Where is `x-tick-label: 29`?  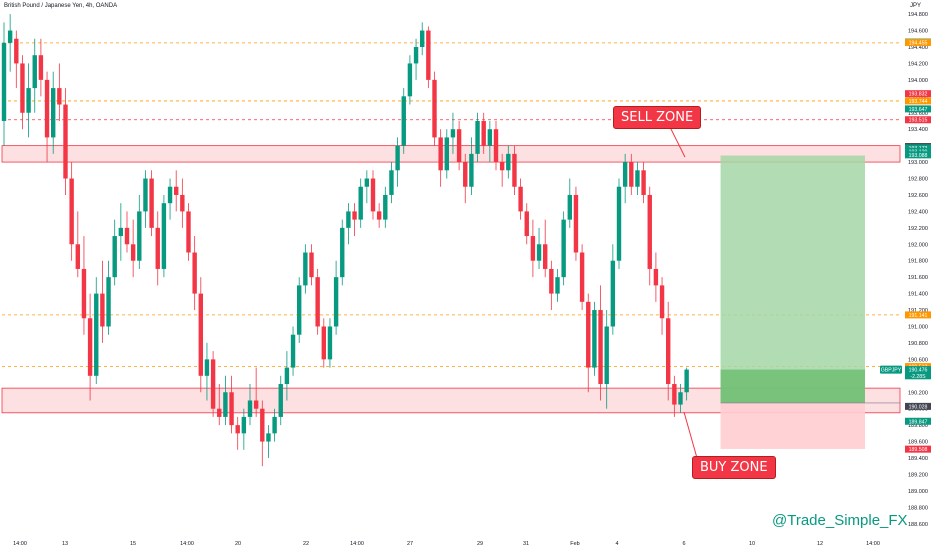 x-tick-label: 29 is located at coordinates (480, 544).